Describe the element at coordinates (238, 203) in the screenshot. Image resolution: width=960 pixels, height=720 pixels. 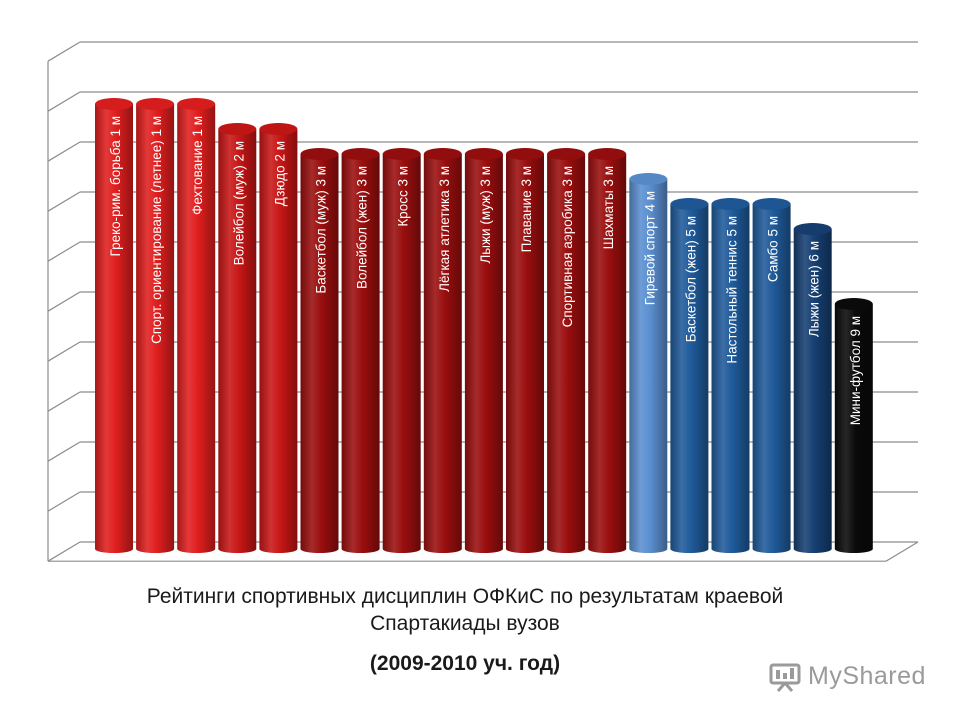
I see `bar-label: Волейбол (муж) 2 м` at that location.